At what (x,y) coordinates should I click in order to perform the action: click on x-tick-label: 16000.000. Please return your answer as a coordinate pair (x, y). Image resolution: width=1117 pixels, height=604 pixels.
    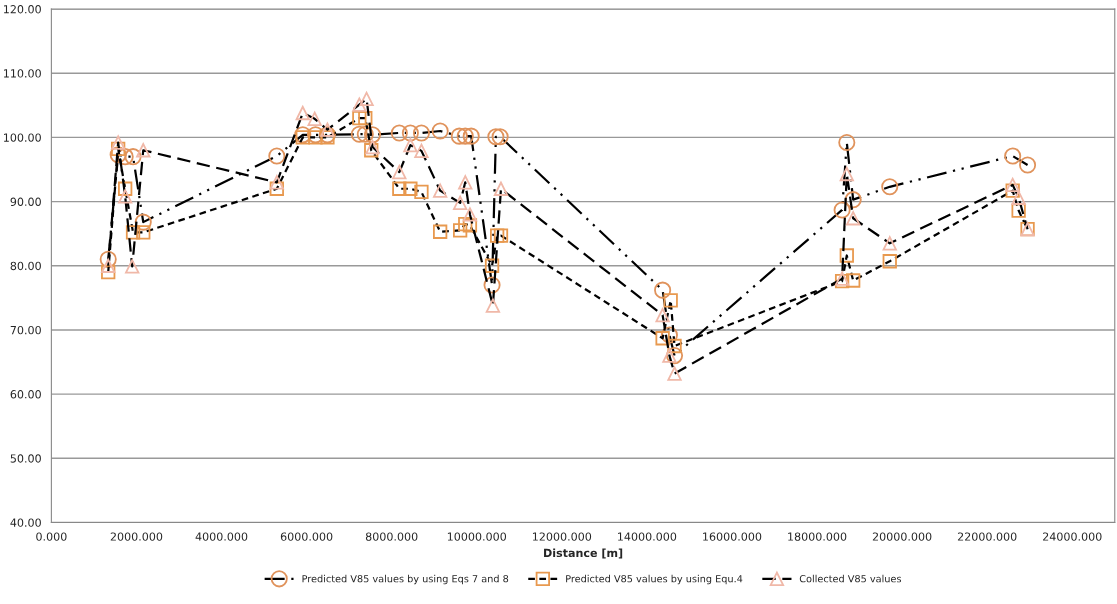
    Looking at the image, I should click on (732, 536).